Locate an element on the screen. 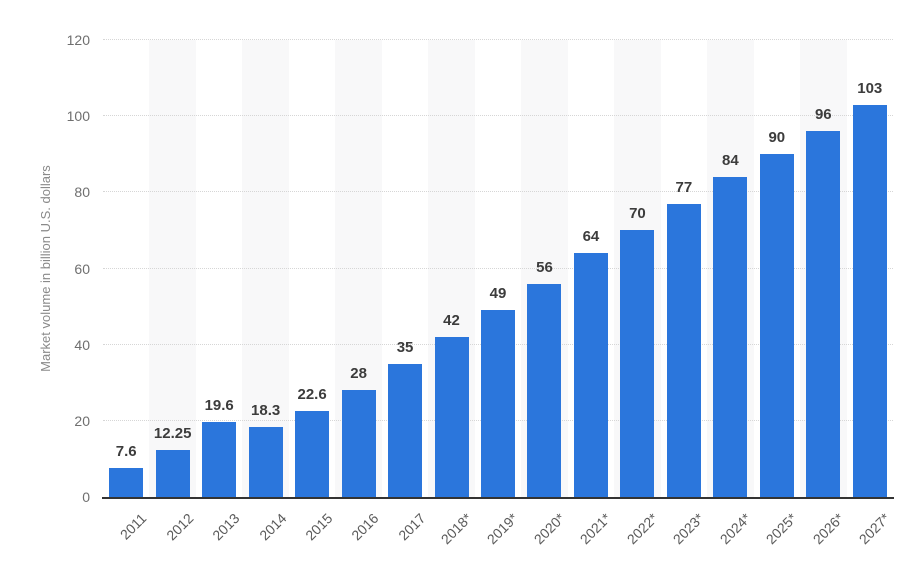 This screenshot has width=908, height=580. bar-value-label: 77 is located at coordinates (684, 187).